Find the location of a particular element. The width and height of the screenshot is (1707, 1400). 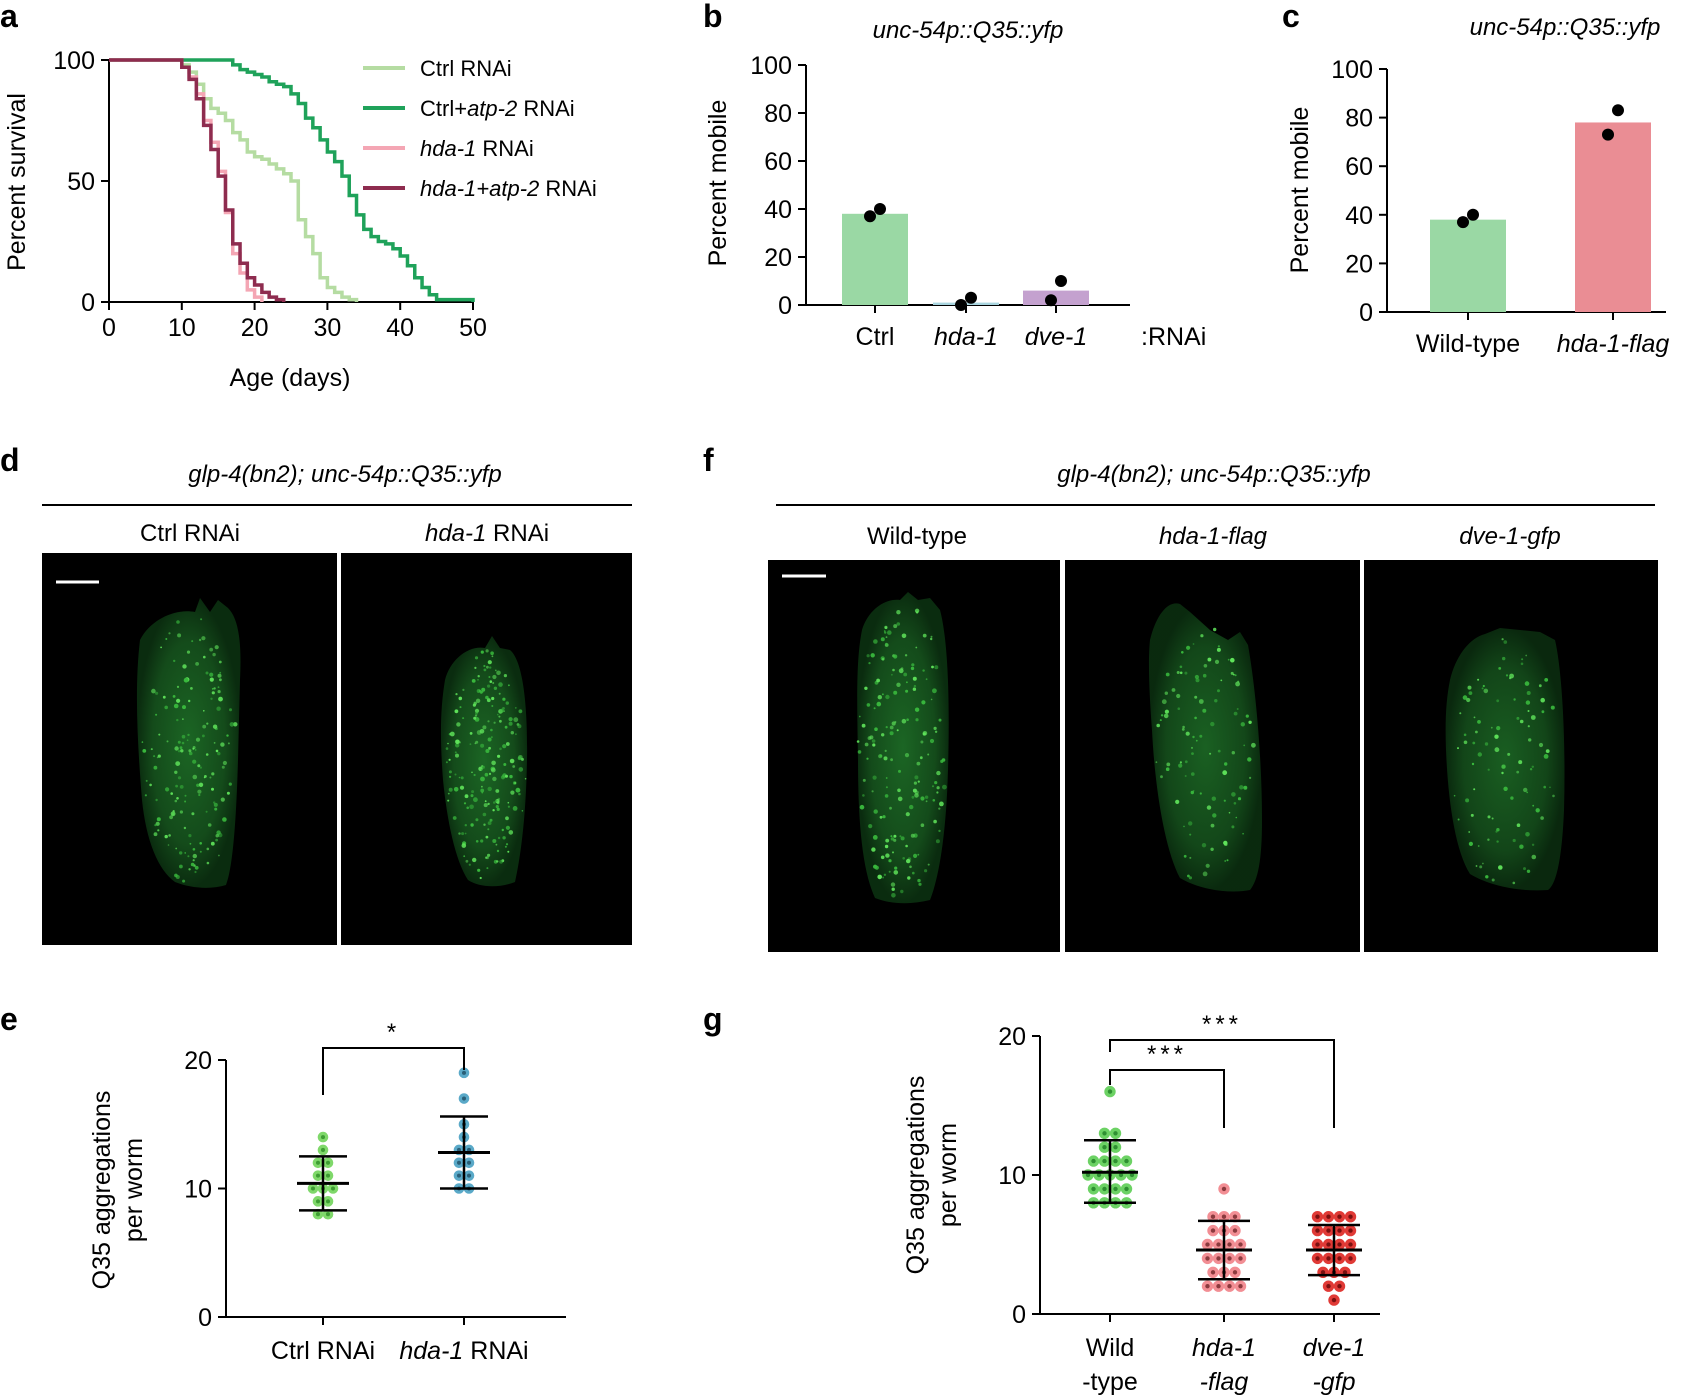

y-tick-label: 0 is located at coordinates (205, 1318).